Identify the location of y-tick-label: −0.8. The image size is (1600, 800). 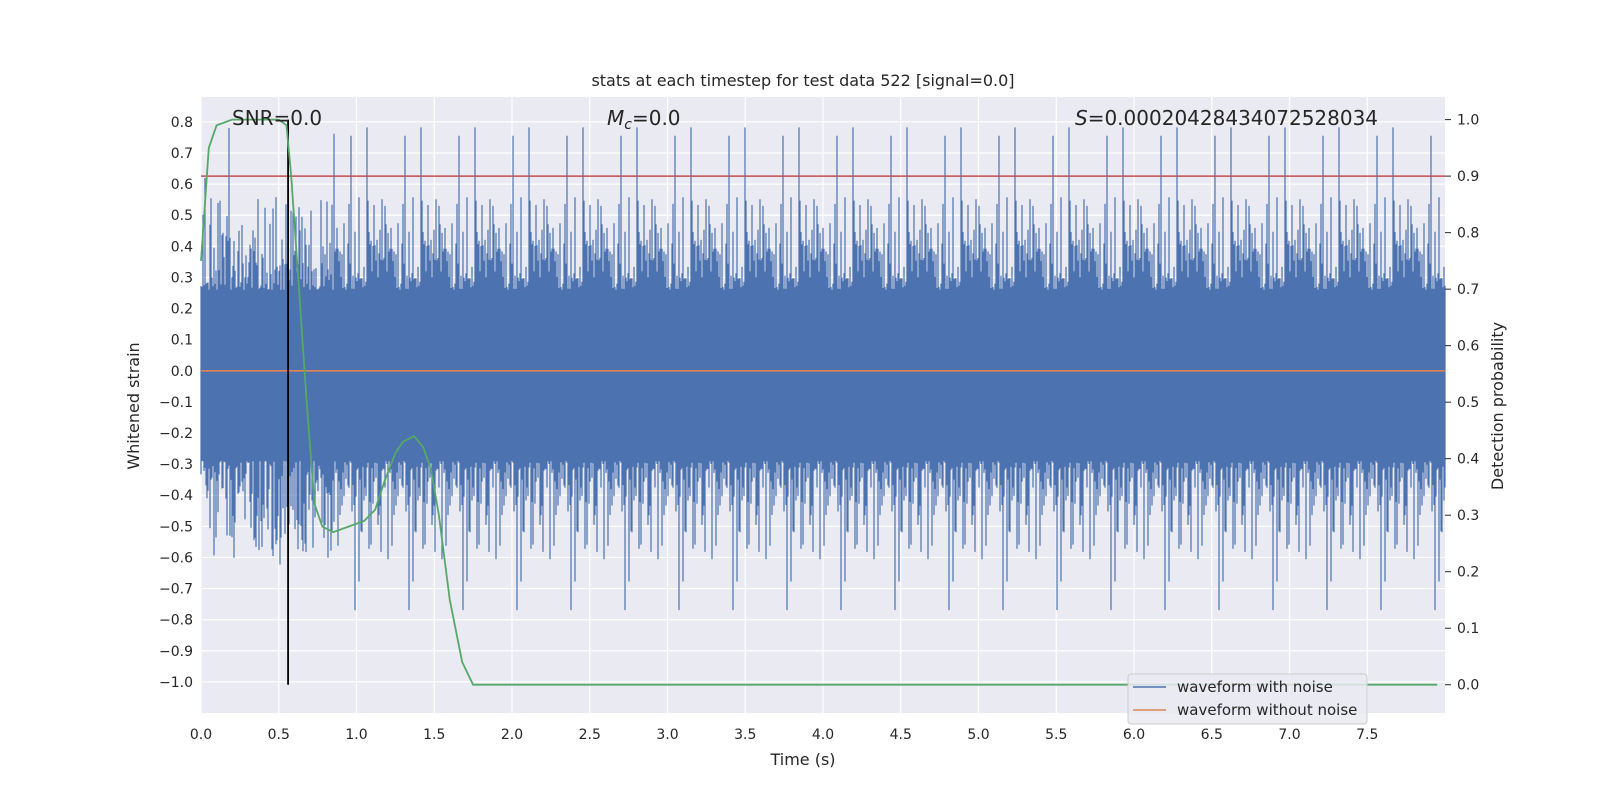
(176, 621).